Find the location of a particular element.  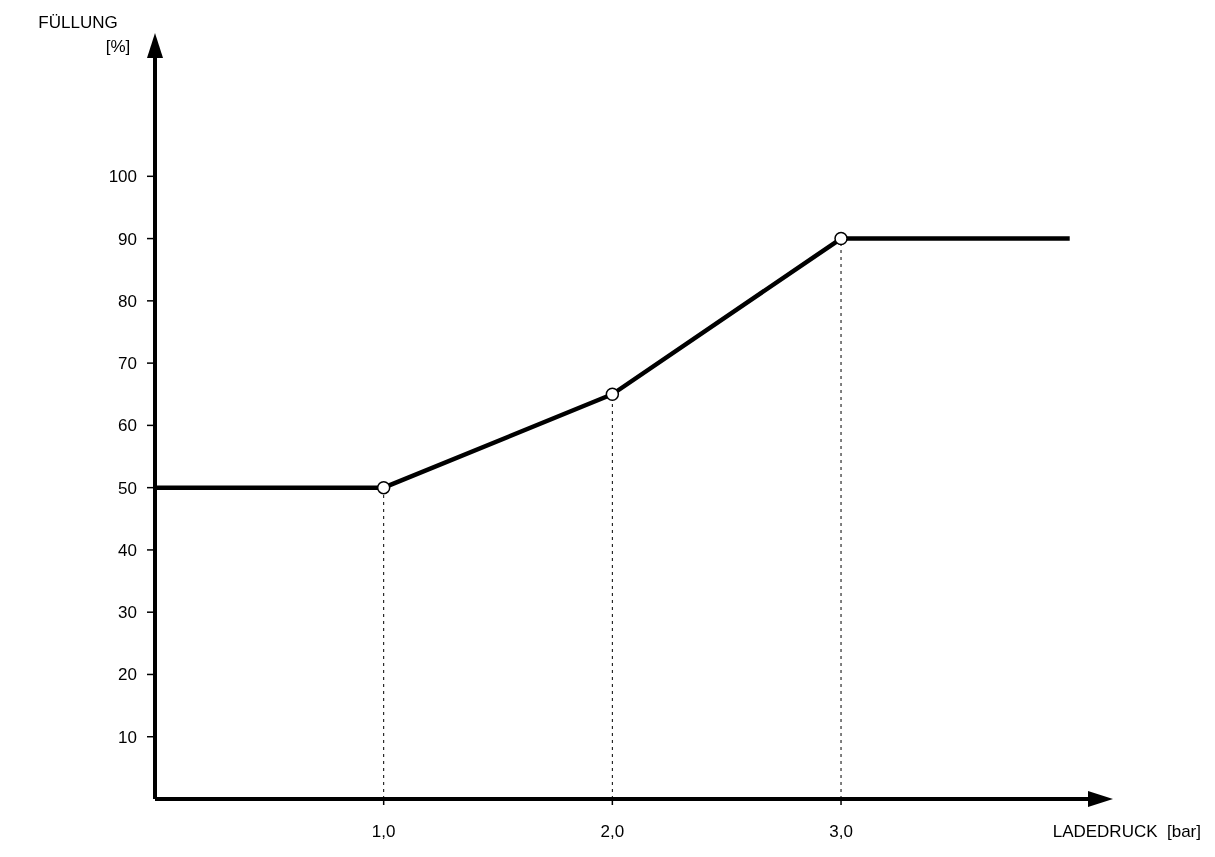

y-tick-label: 70 is located at coordinates (127, 364).